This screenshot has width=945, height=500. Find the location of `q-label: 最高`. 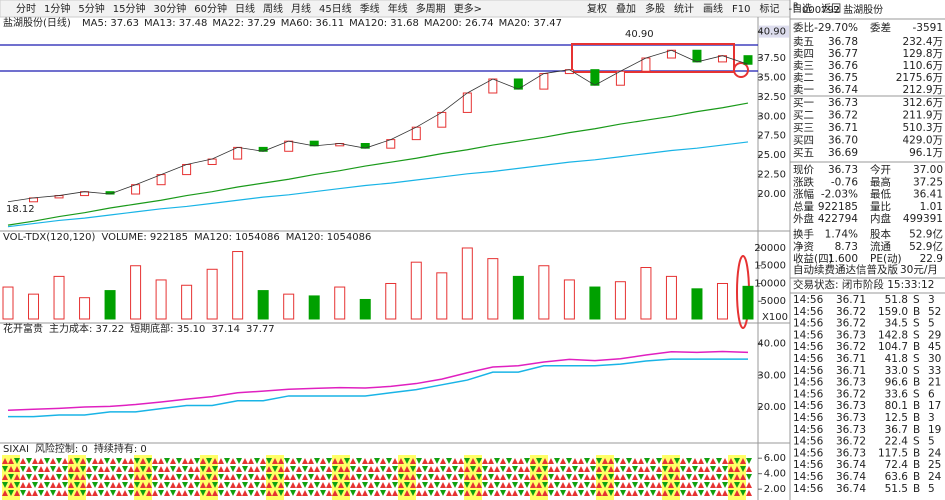

q-label: 最高 is located at coordinates (880, 181).